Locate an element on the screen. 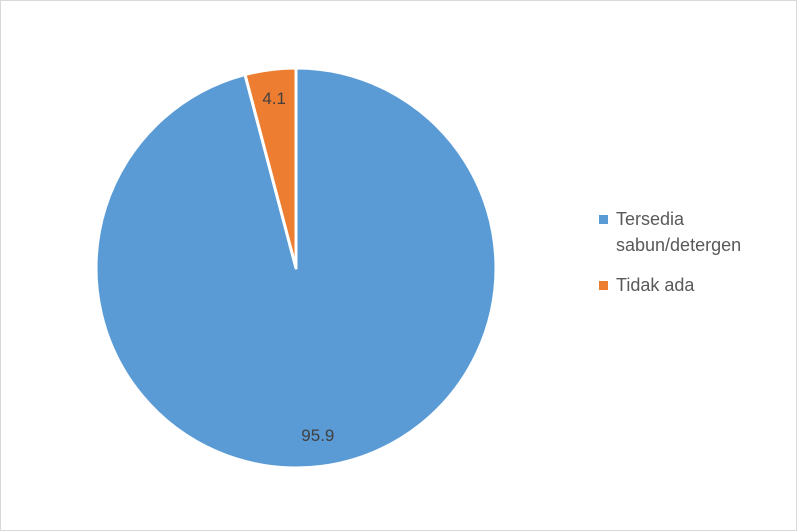  legend-label: Tersedia sabun/detergen is located at coordinates (679, 232).